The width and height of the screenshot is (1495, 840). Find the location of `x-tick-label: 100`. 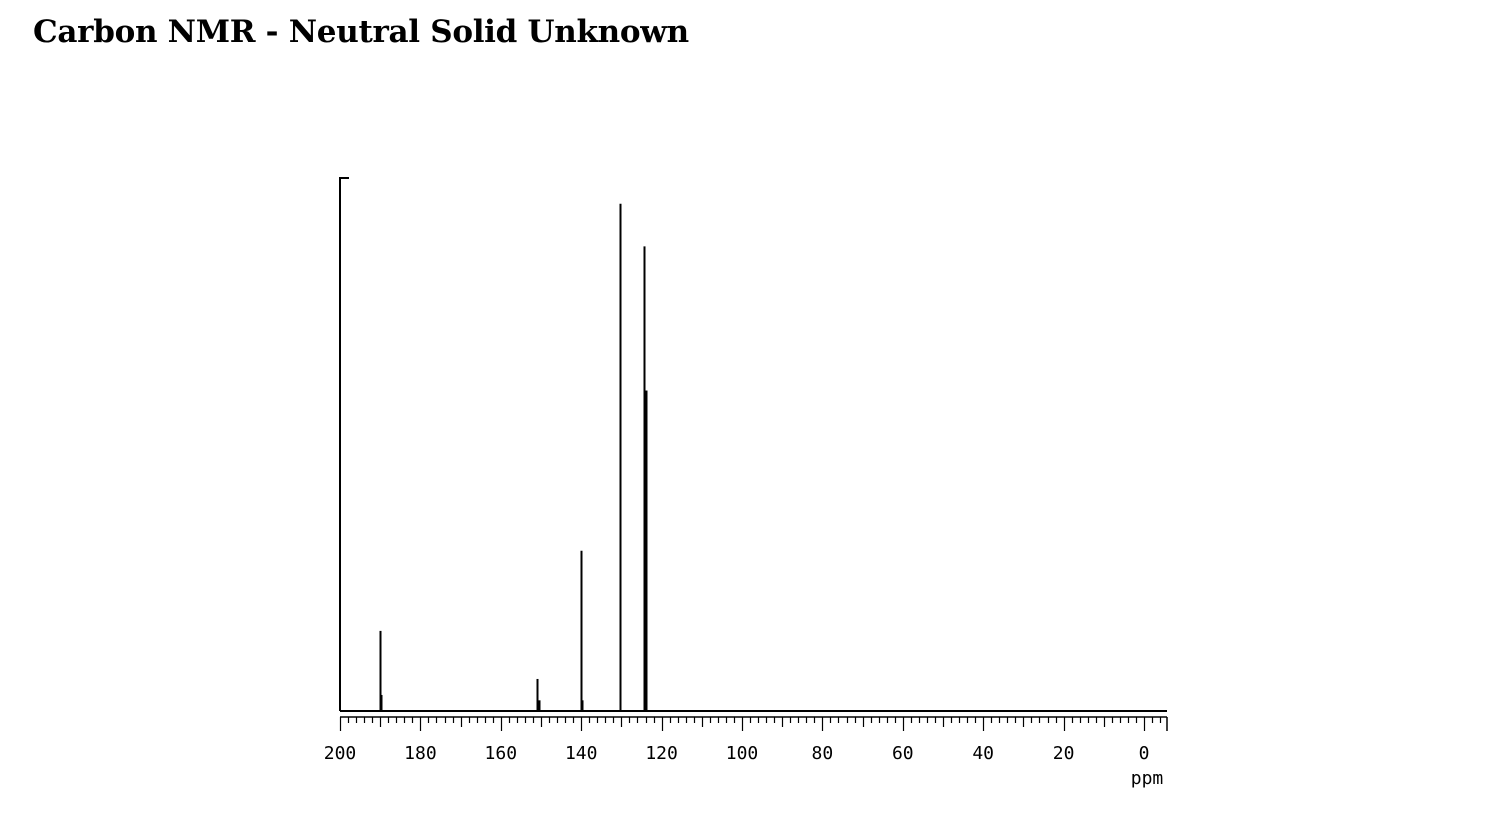

x-tick-label: 100 is located at coordinates (742, 753).